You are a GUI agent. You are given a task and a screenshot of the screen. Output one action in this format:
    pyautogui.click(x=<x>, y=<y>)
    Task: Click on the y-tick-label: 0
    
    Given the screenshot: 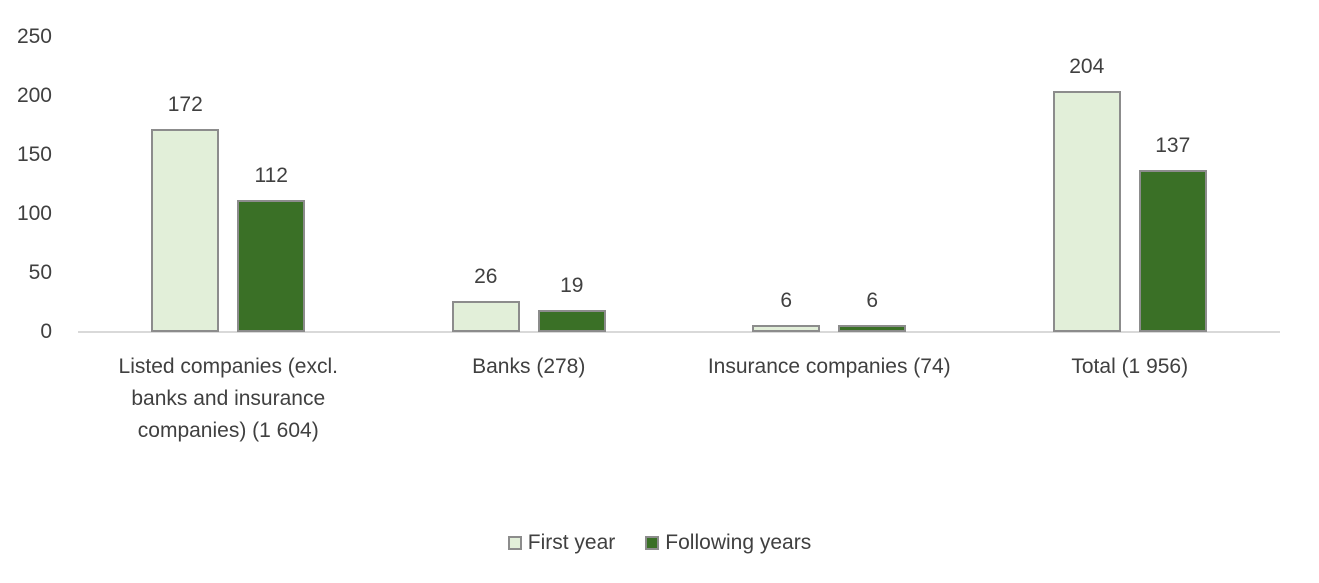 What is the action you would take?
    pyautogui.click(x=46, y=331)
    